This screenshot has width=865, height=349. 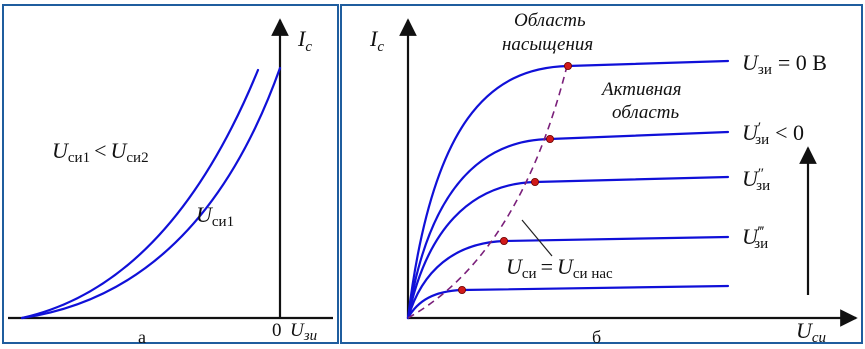 I want to click on panel-b-y-label: Ic, so click(x=376, y=40).